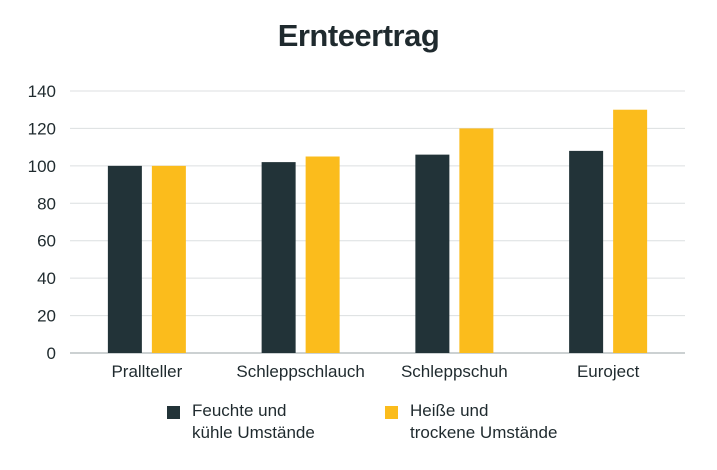  Describe the element at coordinates (42, 128) in the screenshot. I see `y-tick-label: 120` at that location.